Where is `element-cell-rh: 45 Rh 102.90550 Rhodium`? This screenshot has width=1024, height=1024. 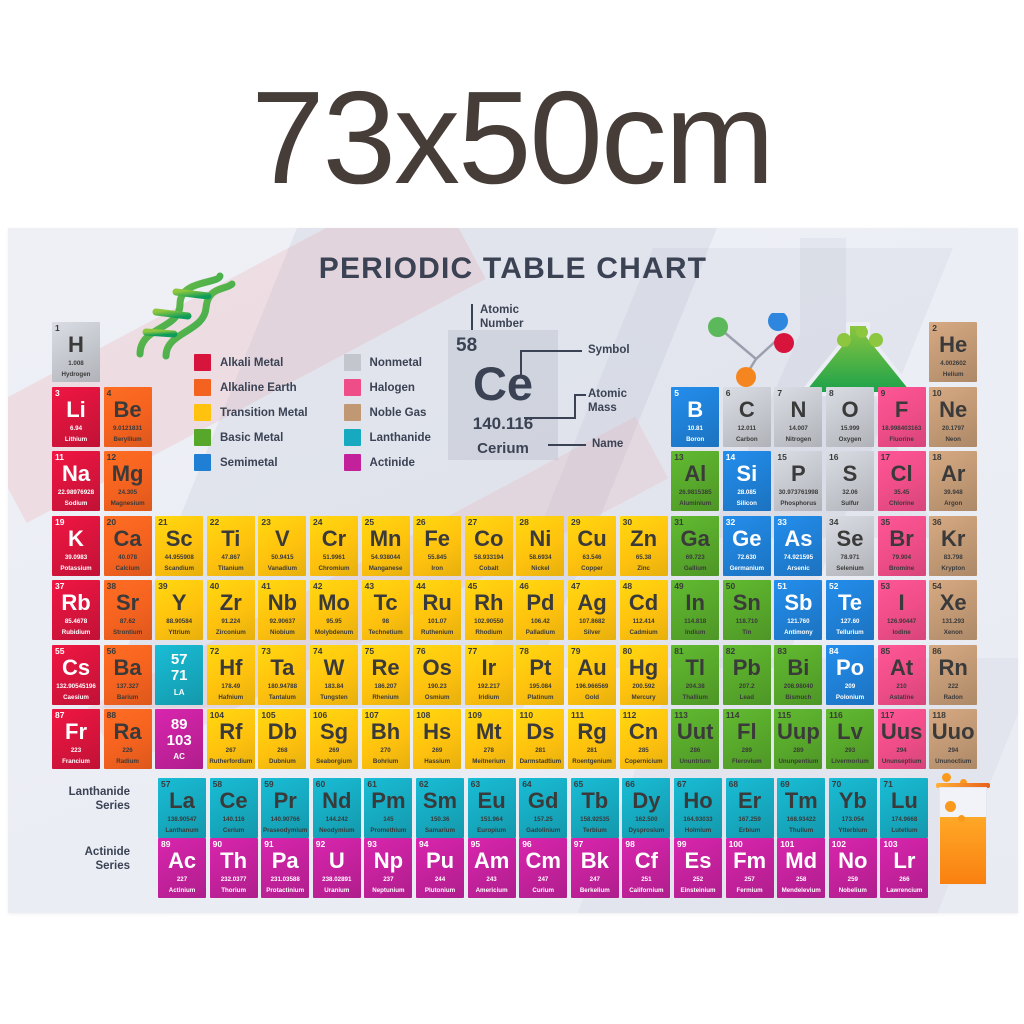
element-cell-rh: 45 Rh 102.90550 Rhodium is located at coordinates (488, 610).